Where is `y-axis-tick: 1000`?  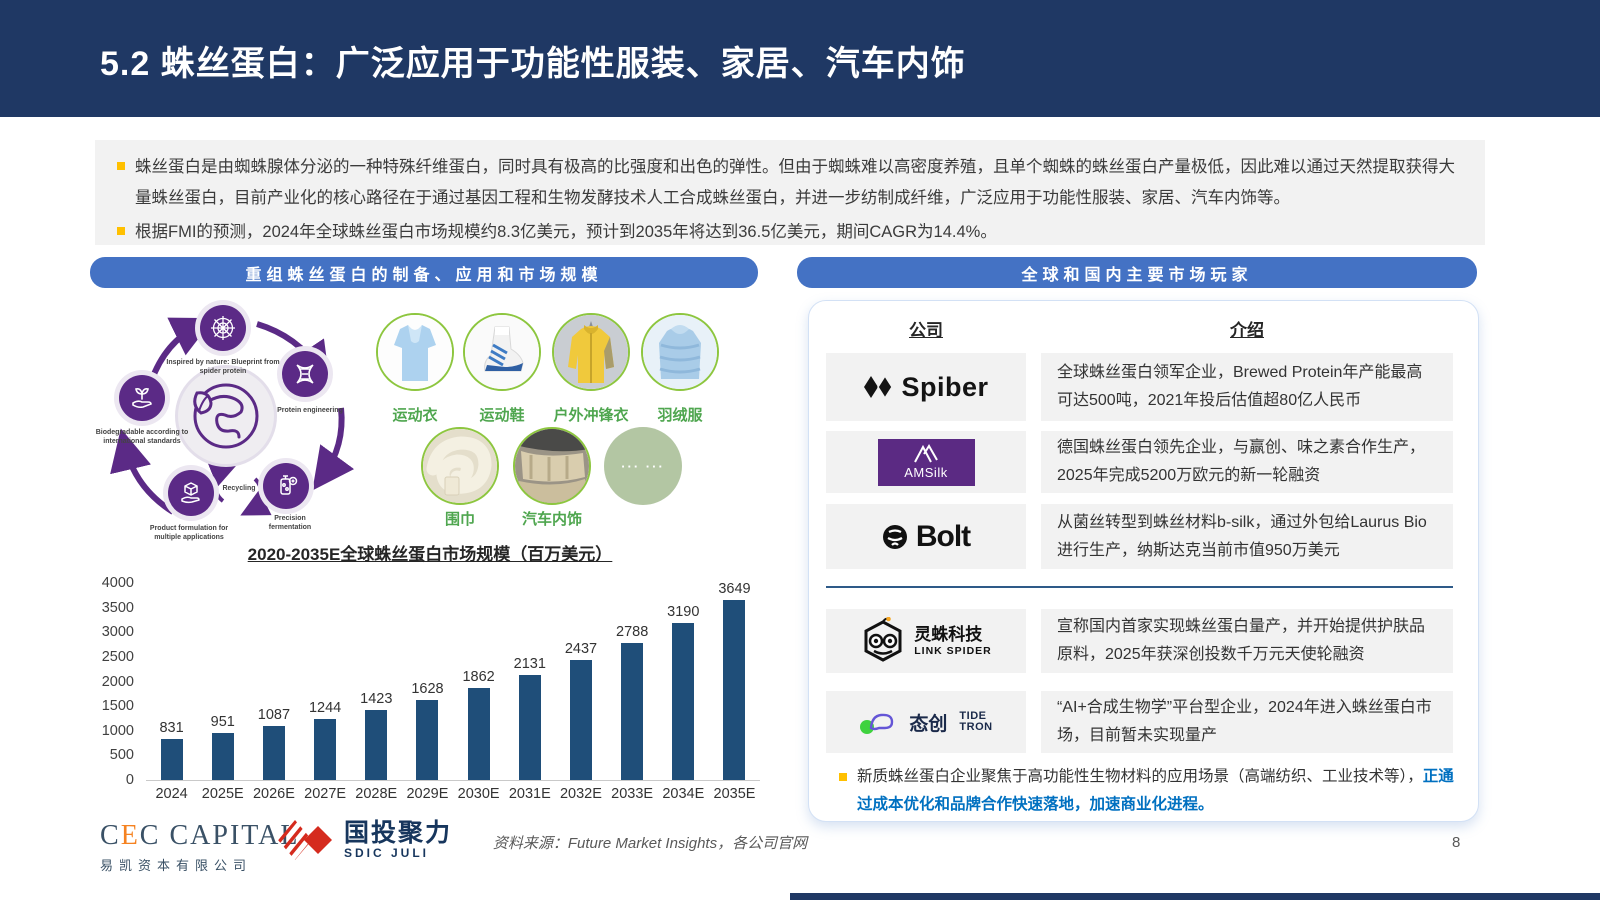
y-axis-tick: 1000 is located at coordinates (117, 730).